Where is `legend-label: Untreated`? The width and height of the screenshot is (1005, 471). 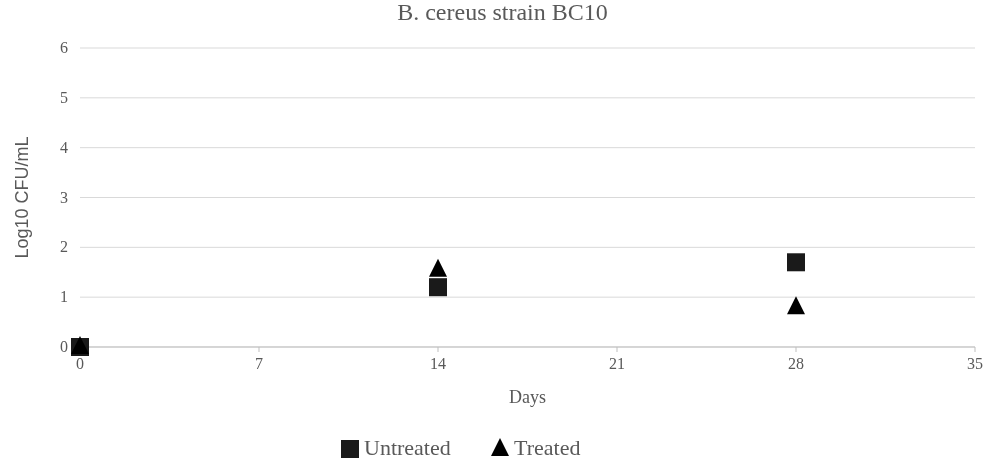 legend-label: Untreated is located at coordinates (407, 447).